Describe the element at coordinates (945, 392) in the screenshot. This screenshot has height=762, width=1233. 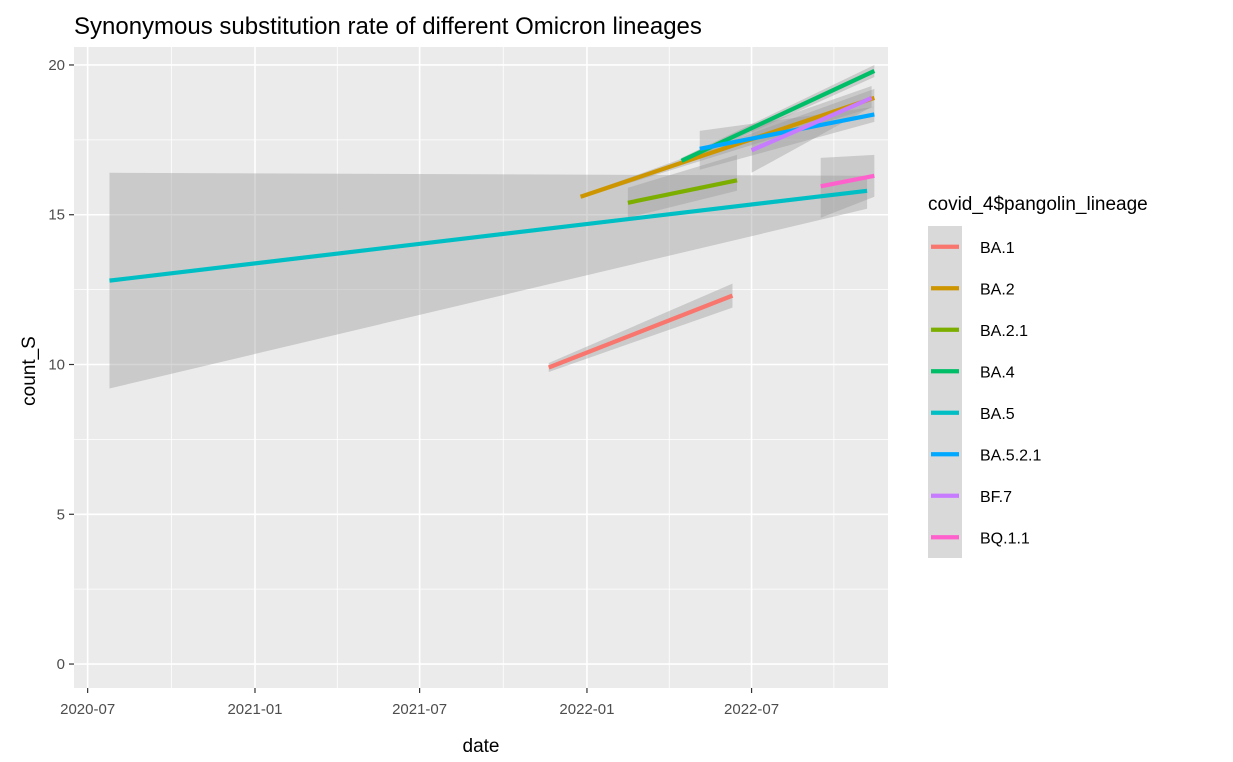
I see `legend-key-background` at that location.